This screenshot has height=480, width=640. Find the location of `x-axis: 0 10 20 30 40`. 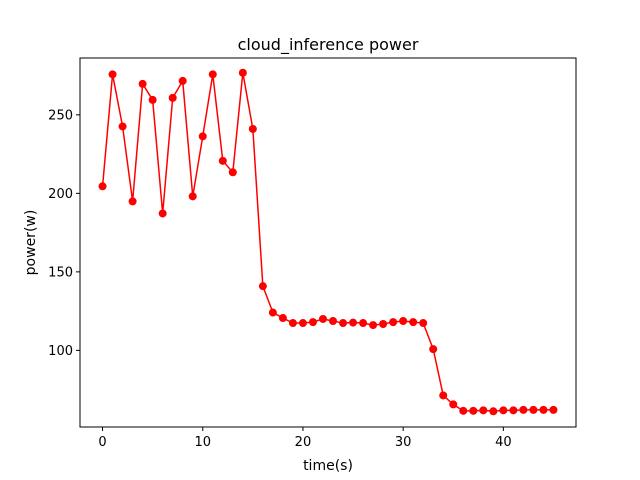

x-axis: 0 10 20 30 40 is located at coordinates (305, 438).